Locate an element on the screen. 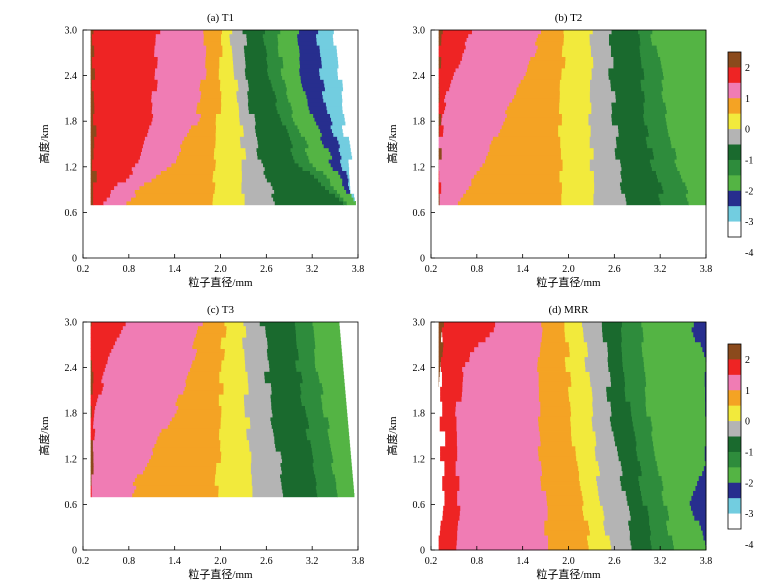  panel-2-ytick-label: 0.6 is located at coordinates (71, 505).